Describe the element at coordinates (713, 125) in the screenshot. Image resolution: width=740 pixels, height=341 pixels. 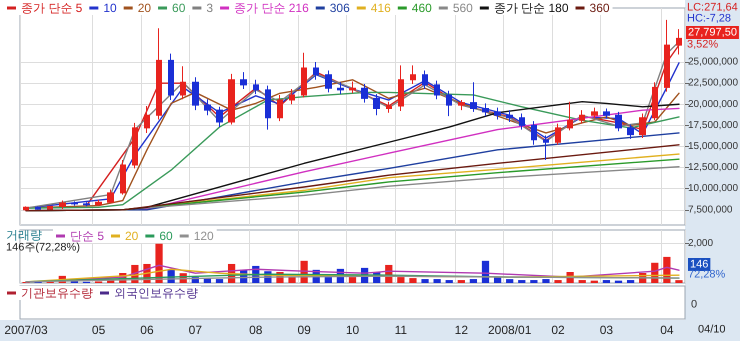
I see `y-tick-label: 17,500,000` at that location.